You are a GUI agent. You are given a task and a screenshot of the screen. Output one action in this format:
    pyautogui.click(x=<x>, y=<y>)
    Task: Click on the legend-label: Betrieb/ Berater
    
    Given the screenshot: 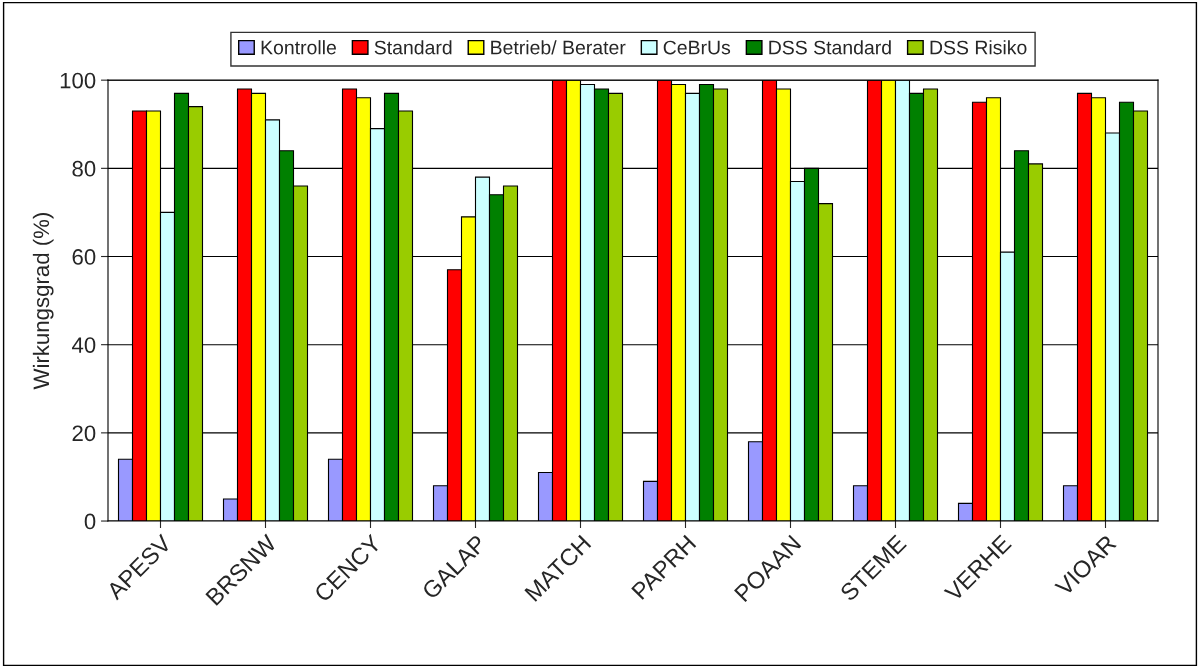 What is the action you would take?
    pyautogui.click(x=558, y=47)
    